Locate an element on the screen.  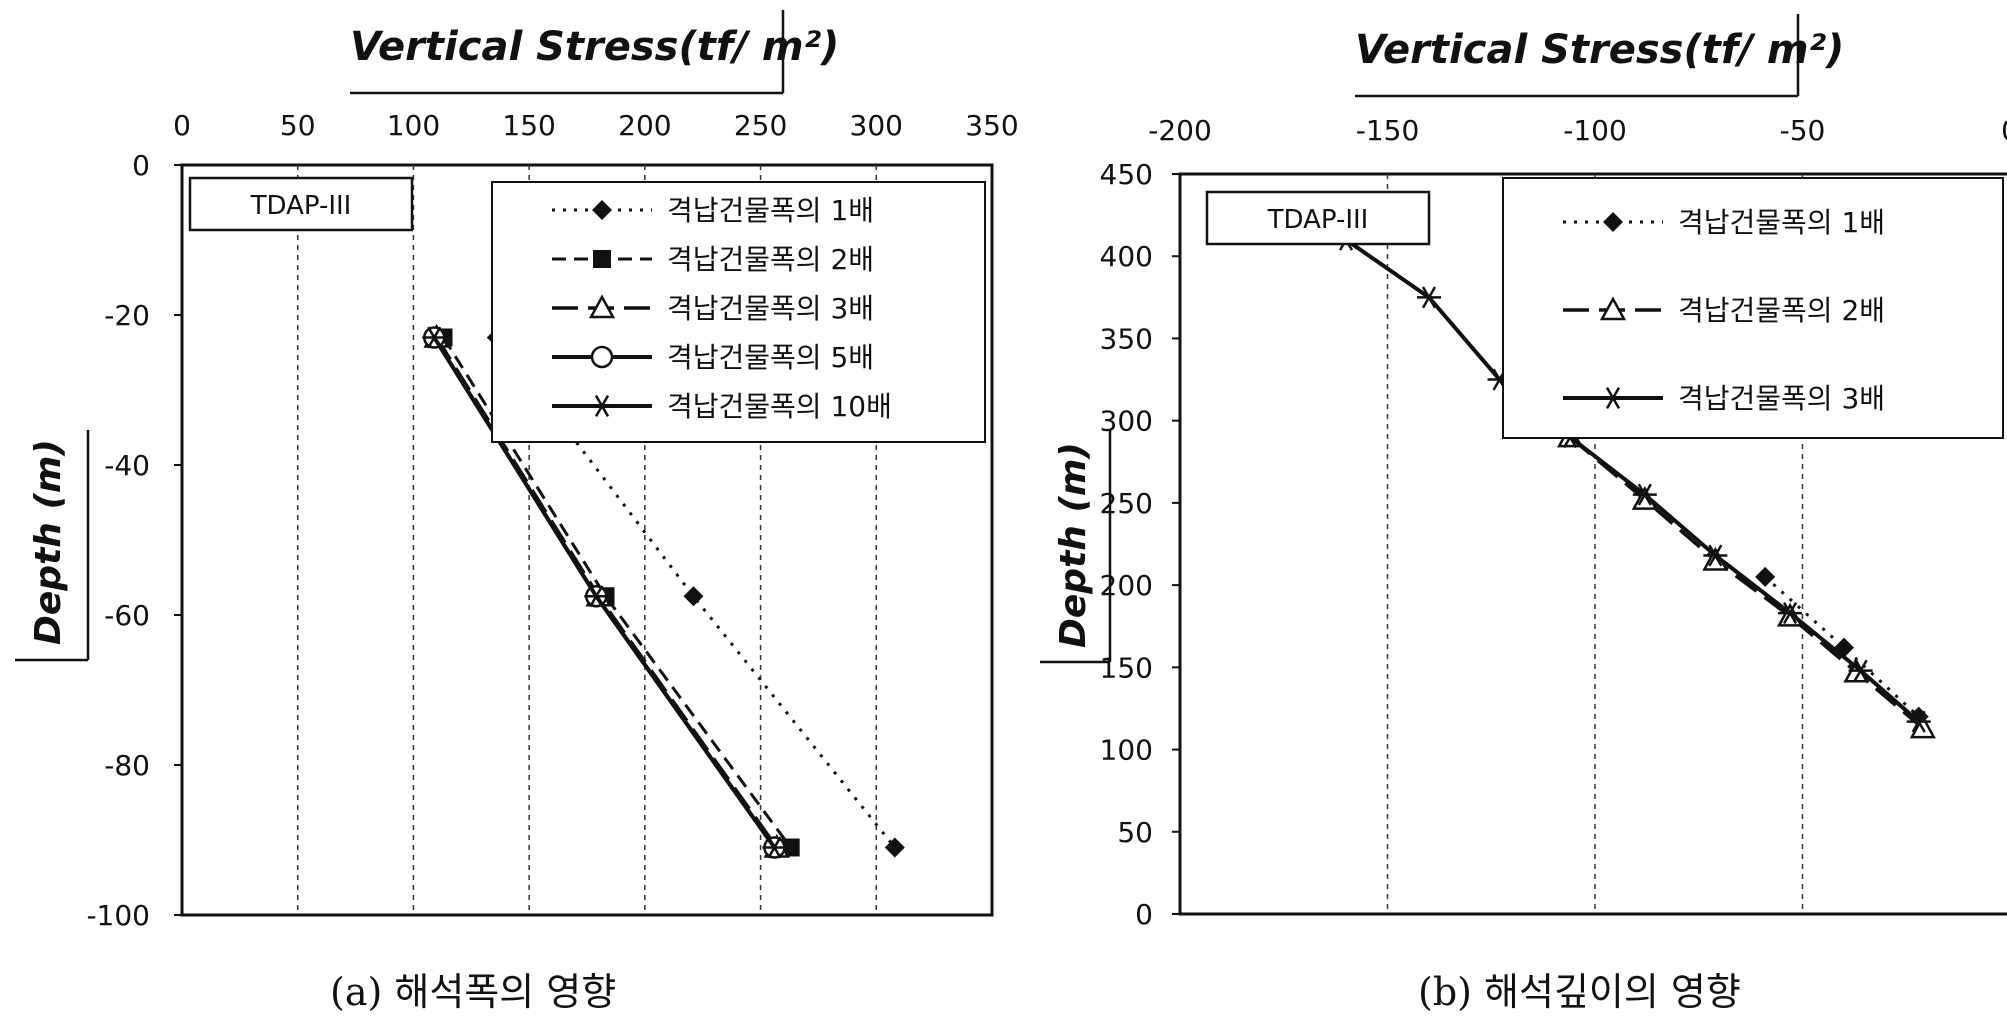
chart-b-box-label: TDAP-III is located at coordinates (1318, 218).